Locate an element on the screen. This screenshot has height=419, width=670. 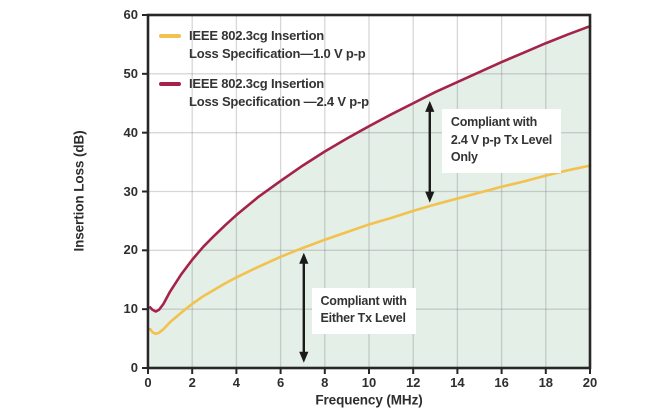
double-arrow-either is located at coordinates (304, 307).